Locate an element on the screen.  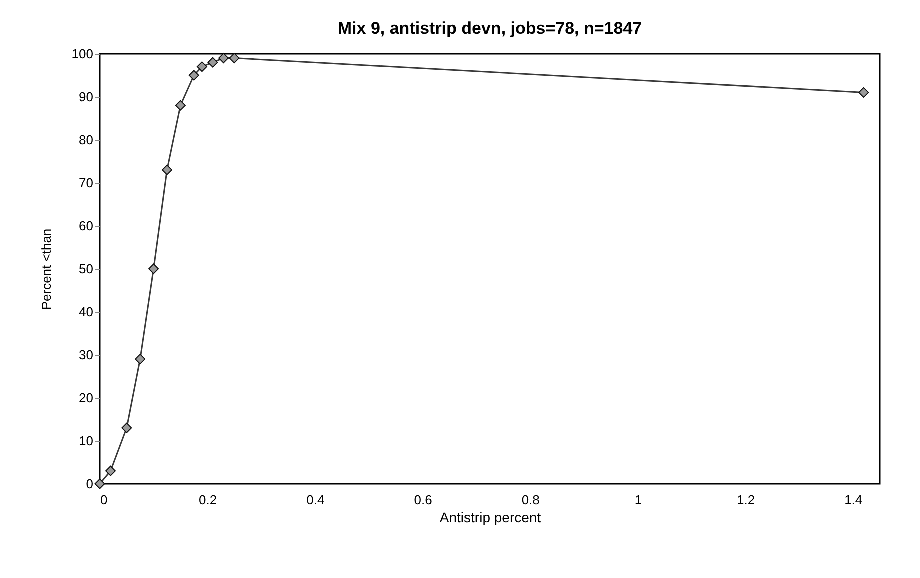
chart-title: Mix 9, antistrip devn, jobs=78, n=1847 is located at coordinates (490, 28).